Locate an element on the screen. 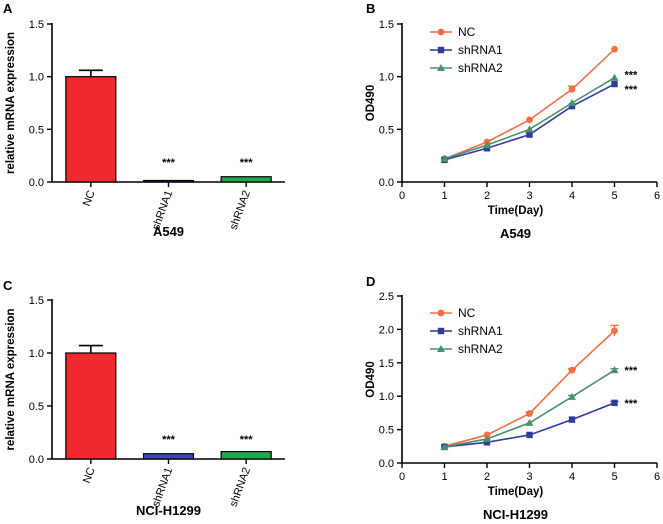 This screenshot has height=524, width=663. x-tick-label: 4 is located at coordinates (572, 477).